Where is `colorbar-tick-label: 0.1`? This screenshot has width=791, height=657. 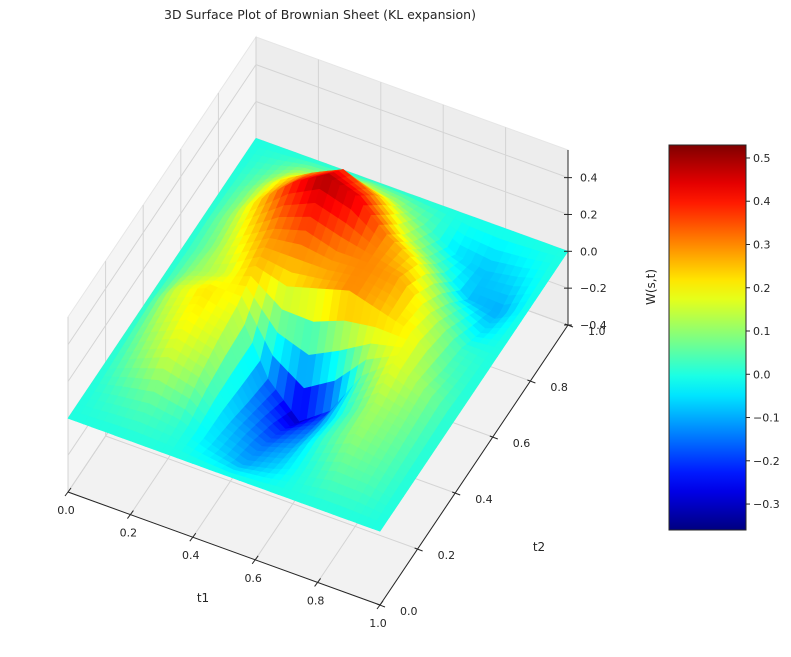 colorbar-tick-label: 0.1 is located at coordinates (762, 331).